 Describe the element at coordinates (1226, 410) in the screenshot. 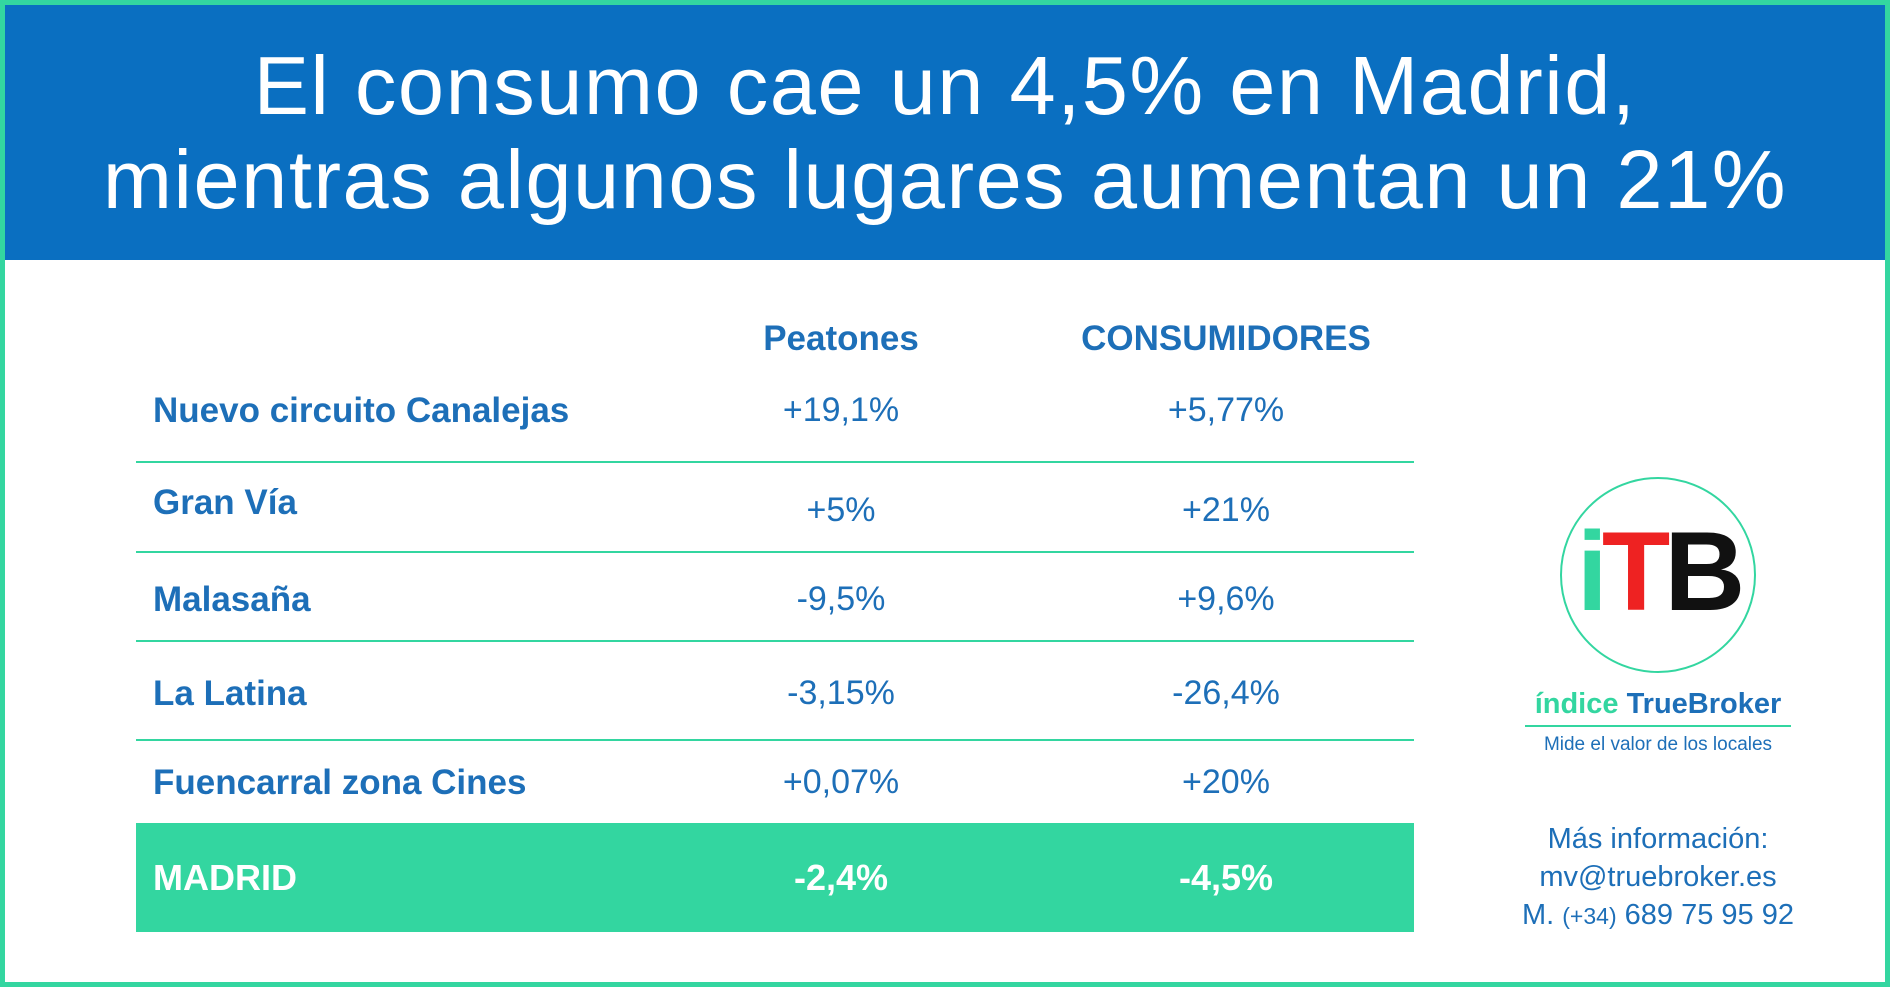

I see `row-consumidores: +5,77%` at that location.